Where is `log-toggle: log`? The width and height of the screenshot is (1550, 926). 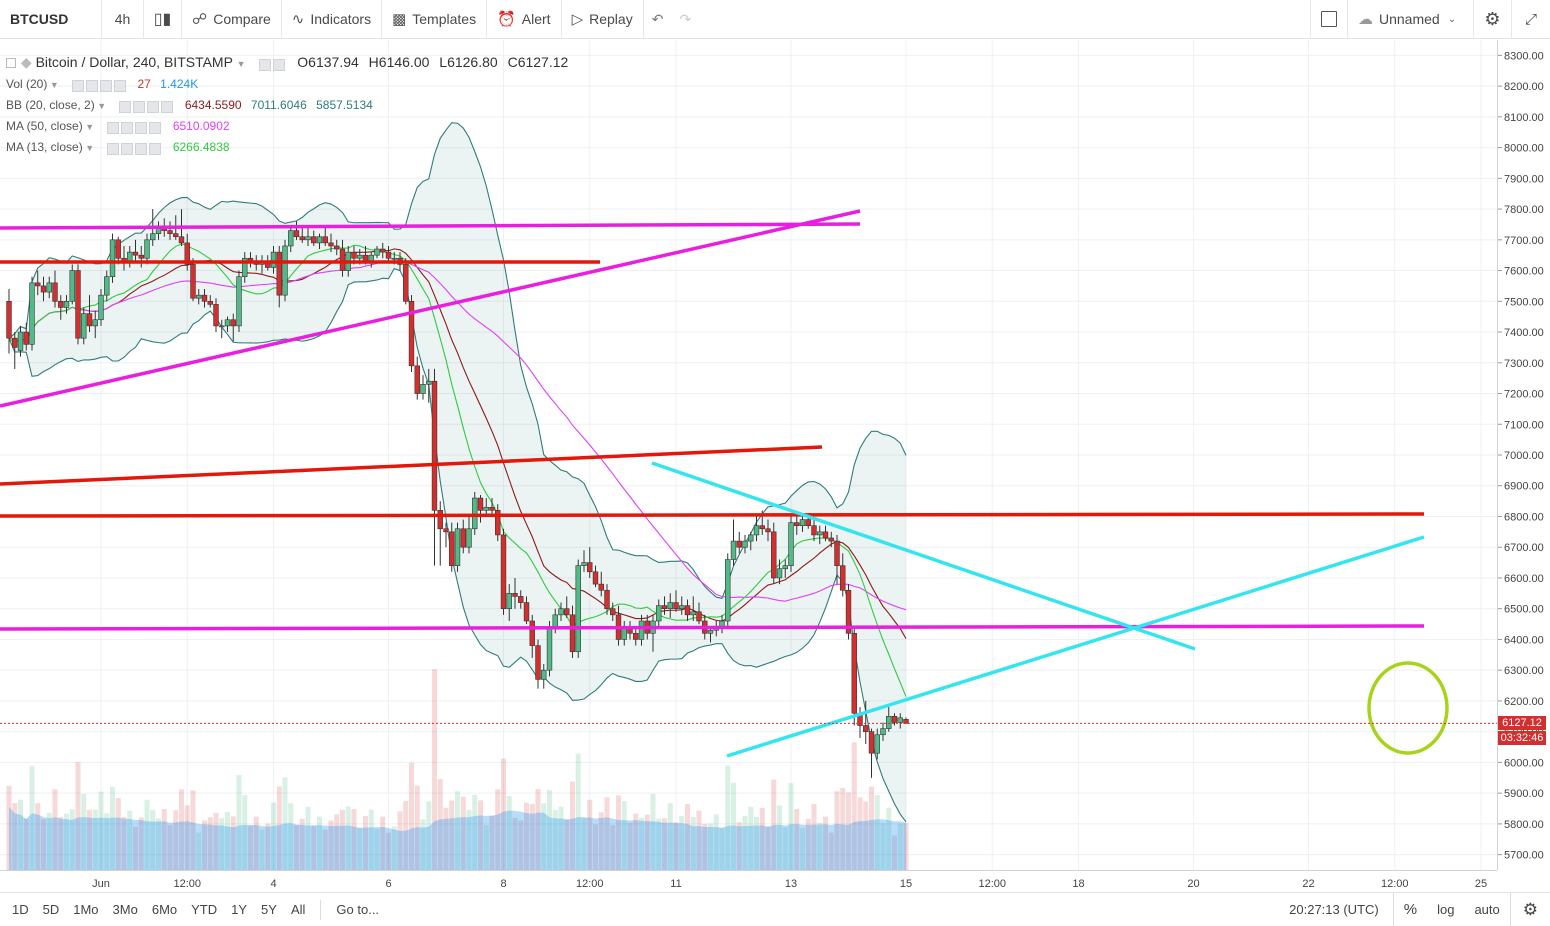 log-toggle: log is located at coordinates (1446, 909).